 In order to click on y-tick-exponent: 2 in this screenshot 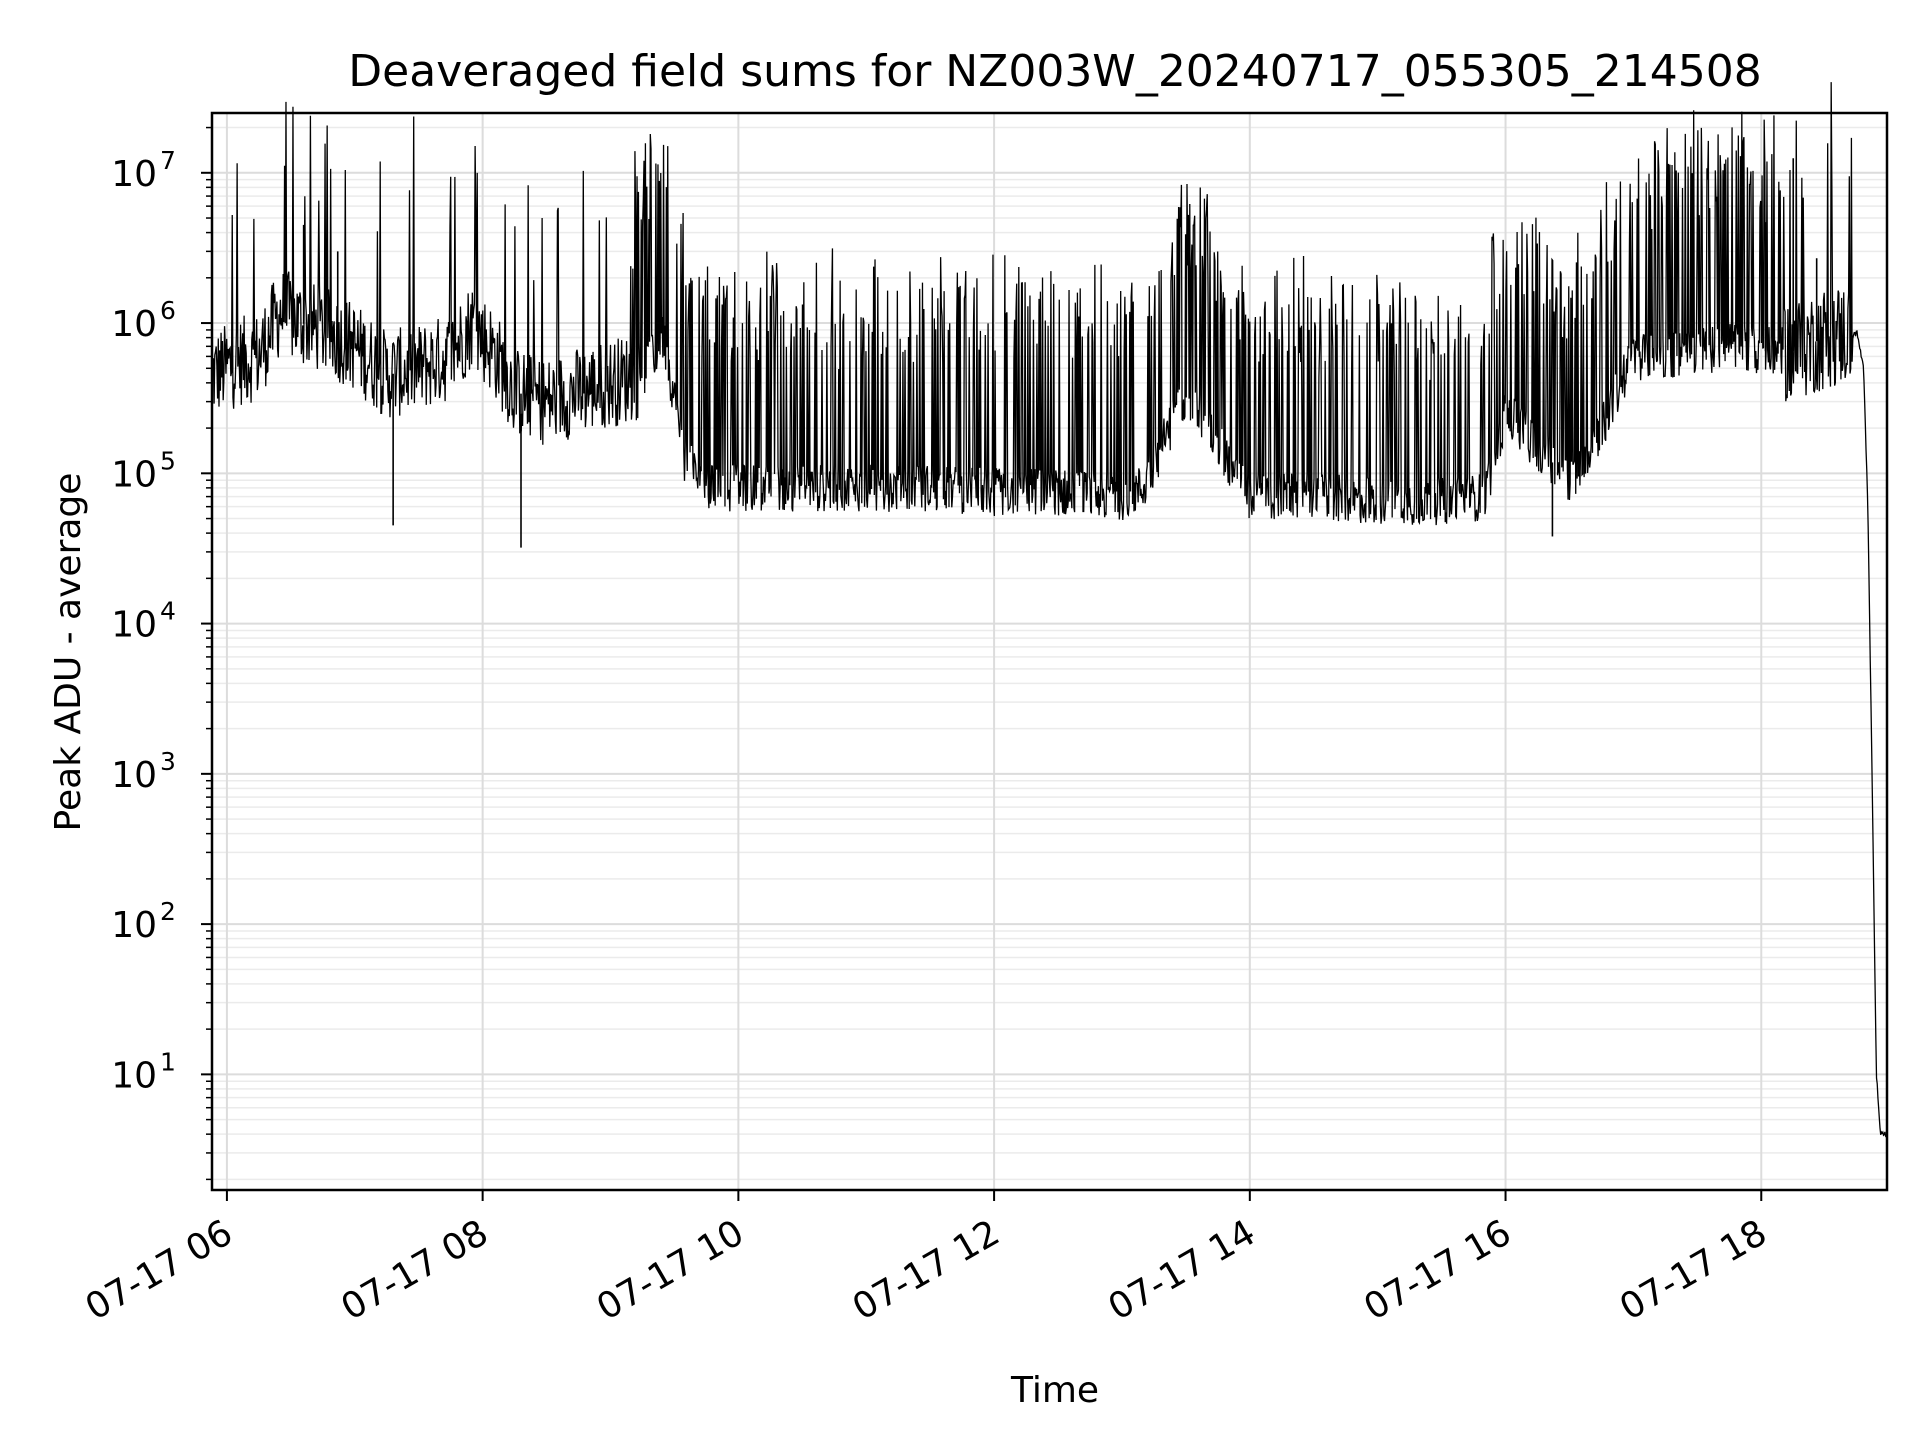, I will do `click(168, 911)`.